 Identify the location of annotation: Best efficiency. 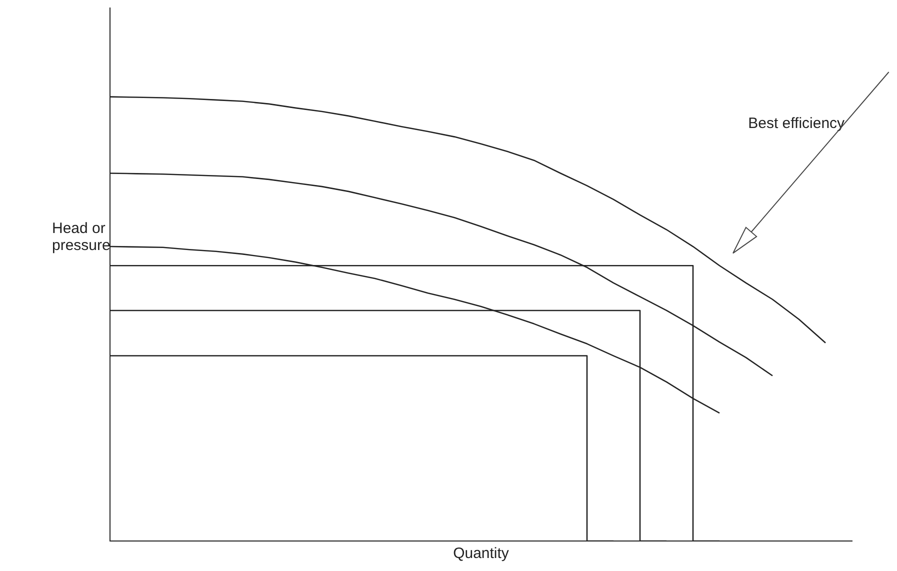
(796, 123).